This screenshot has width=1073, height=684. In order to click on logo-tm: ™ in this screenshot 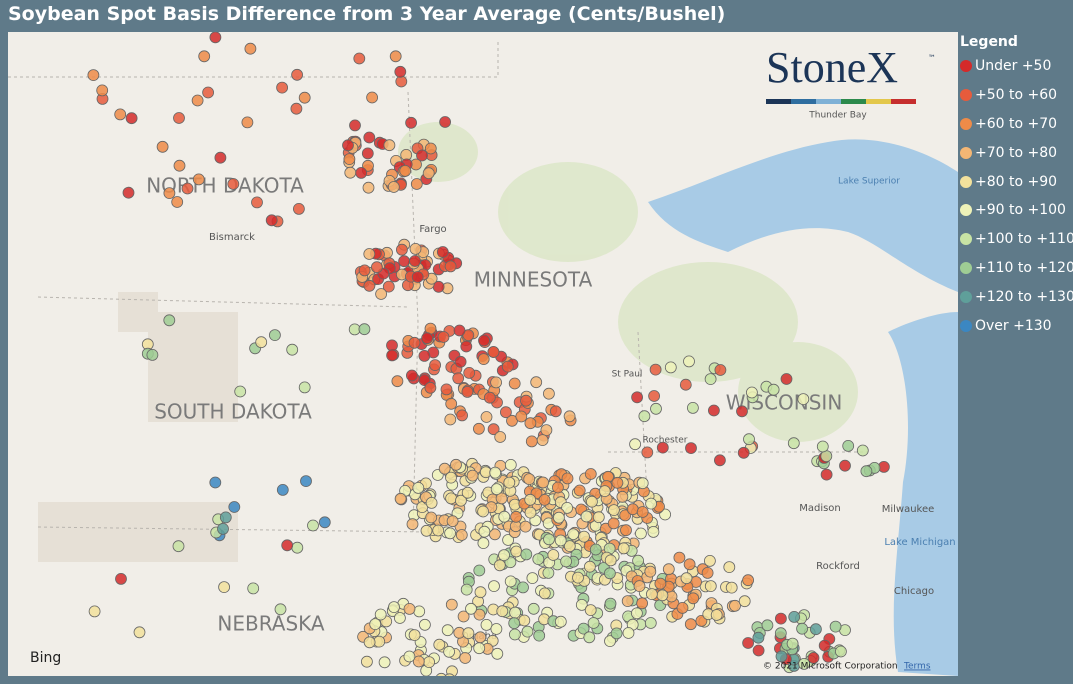, I will do `click(932, 58)`.